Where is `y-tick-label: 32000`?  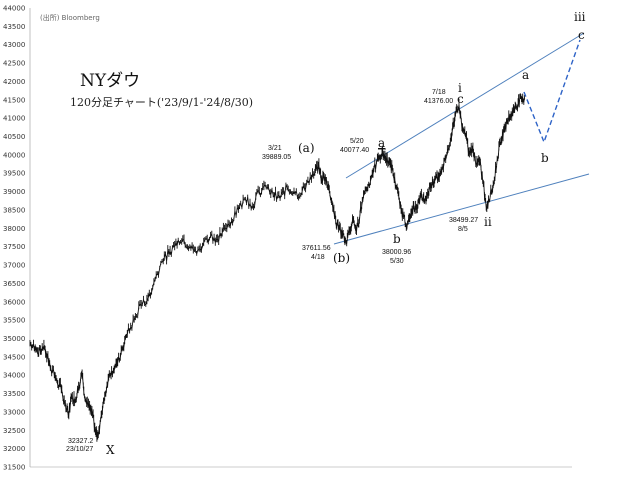
y-tick-label: 32000 is located at coordinates (14, 449).